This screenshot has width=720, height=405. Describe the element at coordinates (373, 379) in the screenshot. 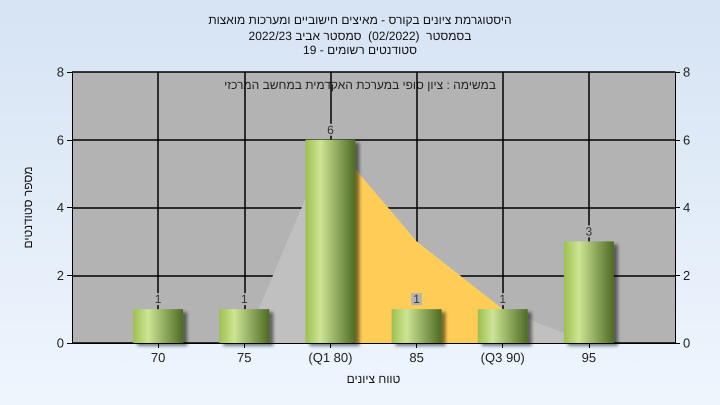

I see `x-axis-title: טווח ציונים` at that location.